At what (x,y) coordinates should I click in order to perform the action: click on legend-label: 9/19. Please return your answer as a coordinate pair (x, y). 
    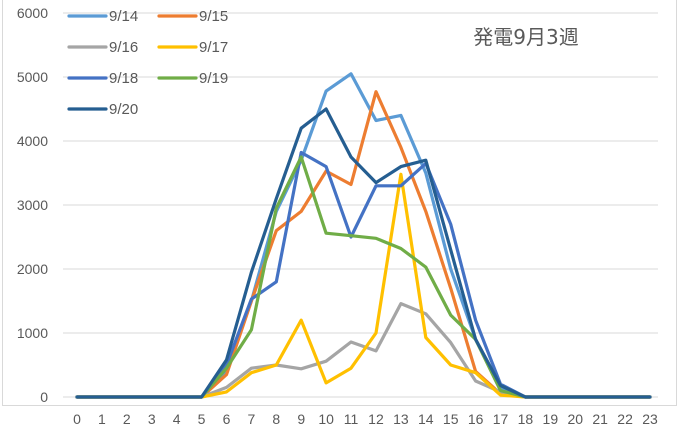
    Looking at the image, I should click on (213, 78).